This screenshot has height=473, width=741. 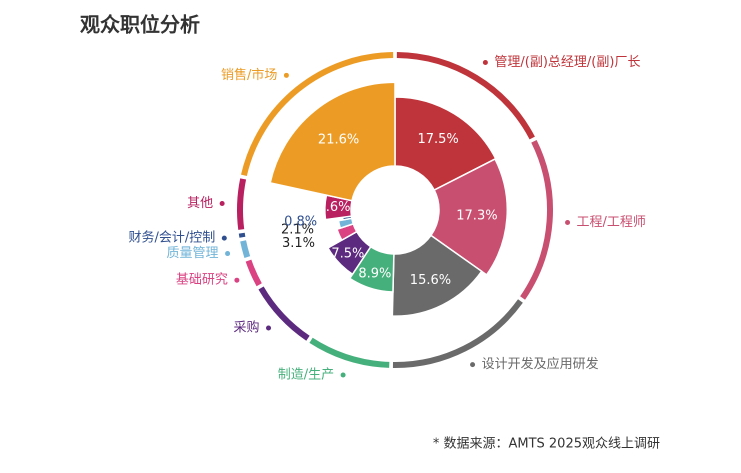 I want to click on value-label: 17.5%, so click(x=437, y=139).